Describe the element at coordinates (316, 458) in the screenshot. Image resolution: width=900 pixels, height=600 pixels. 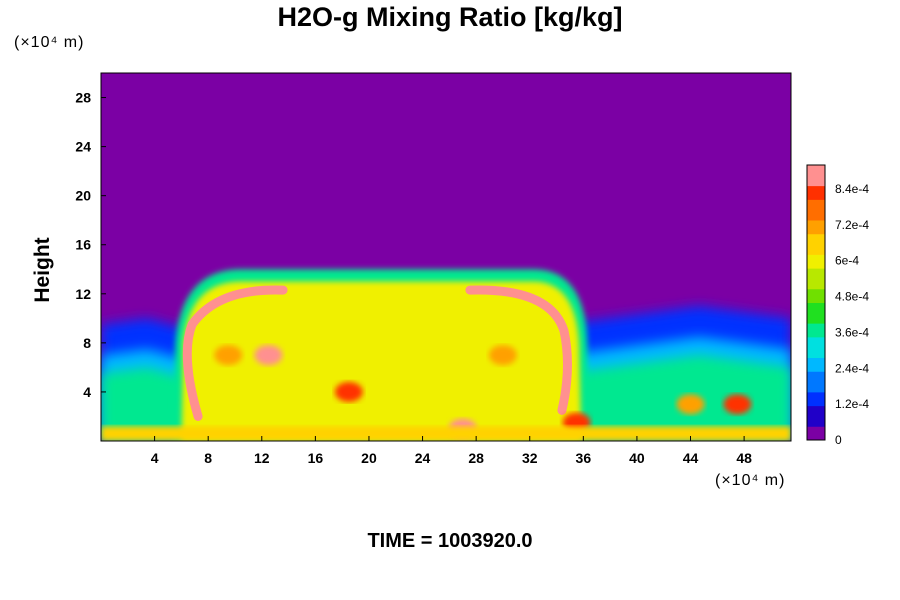
I see `x-tick-label: 16` at that location.